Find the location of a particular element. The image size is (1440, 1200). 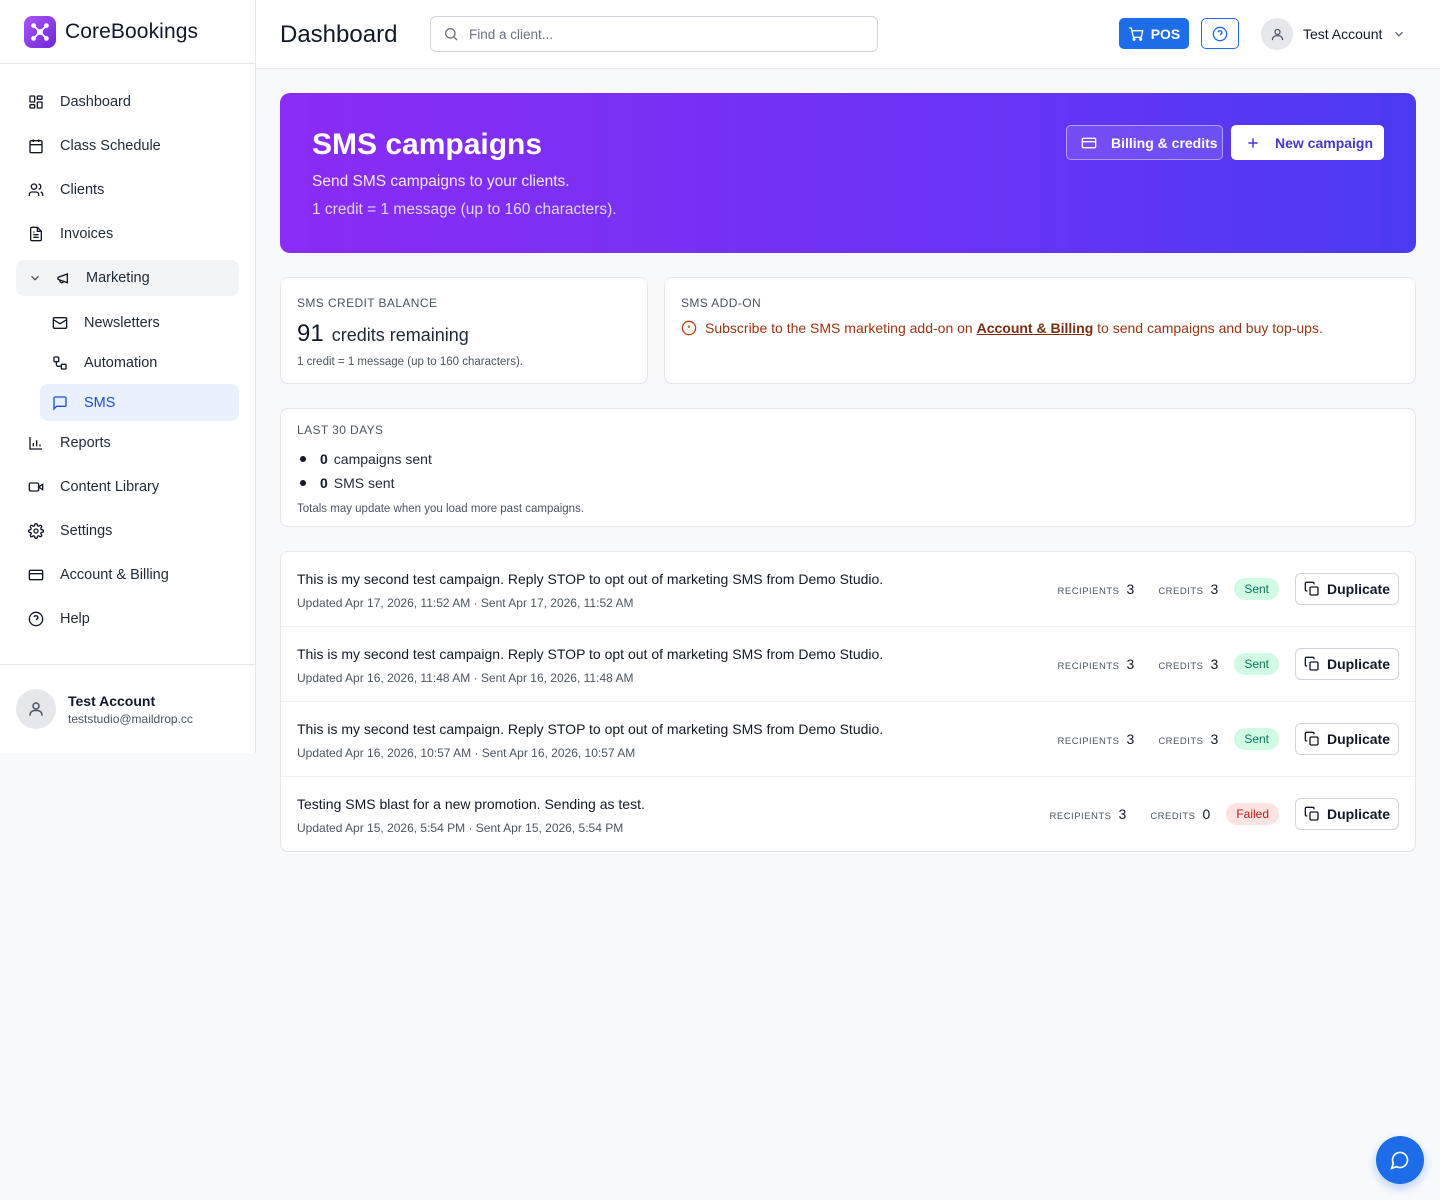

sidebar-item-label: Newsletters is located at coordinates (122, 322).